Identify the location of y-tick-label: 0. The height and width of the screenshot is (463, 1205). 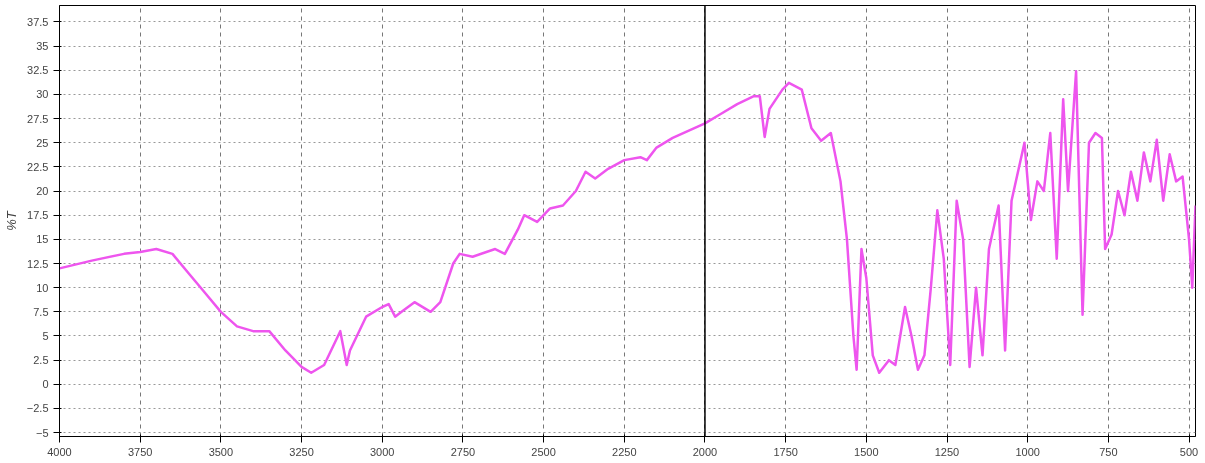
(45, 384).